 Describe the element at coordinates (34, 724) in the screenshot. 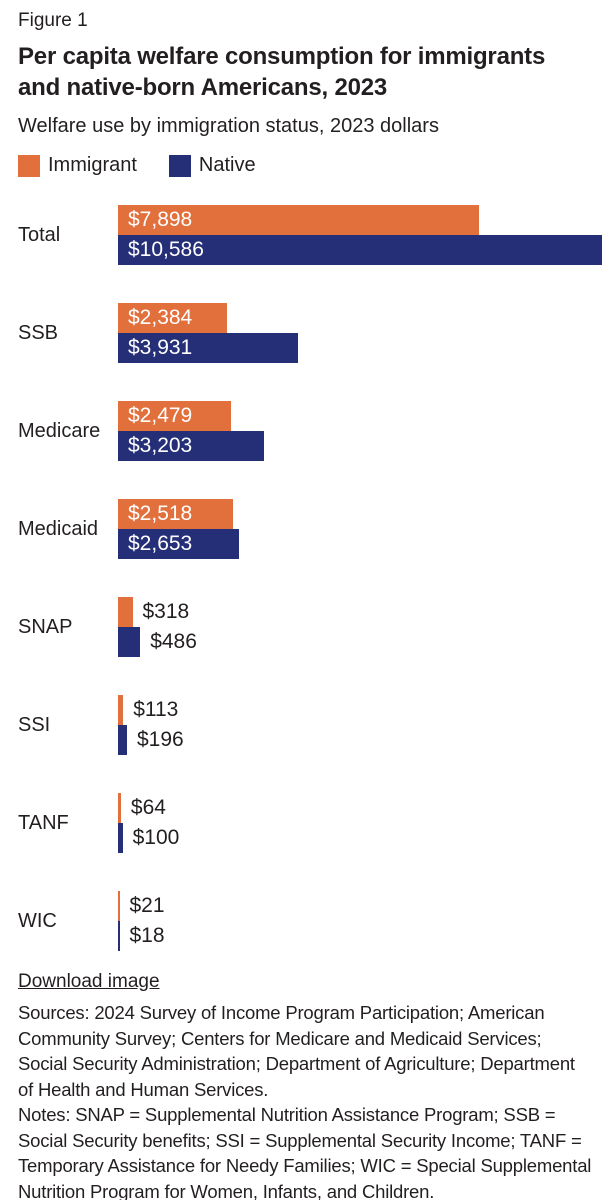

I see `category-label: SSI` at that location.